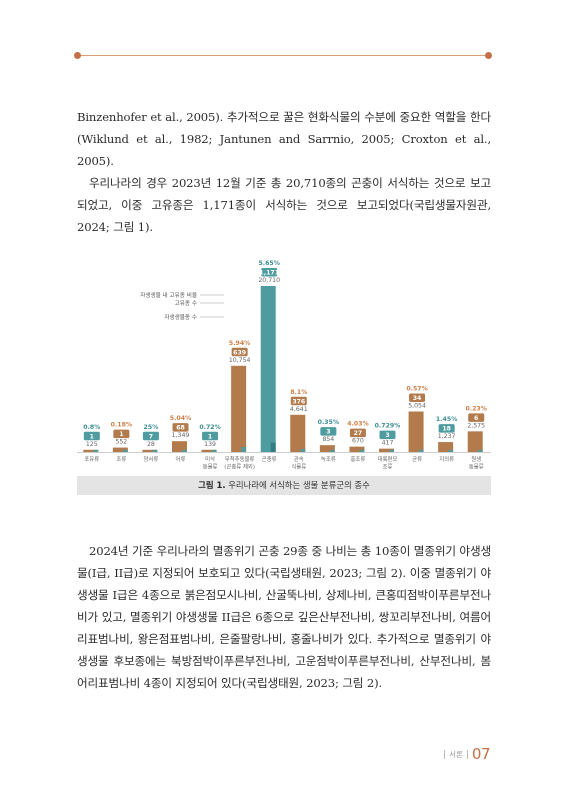 Image resolution: width=564 pixels, height=800 pixels. Describe the element at coordinates (416, 388) in the screenshot. I see `data-label-ratio: 0.57%` at that location.